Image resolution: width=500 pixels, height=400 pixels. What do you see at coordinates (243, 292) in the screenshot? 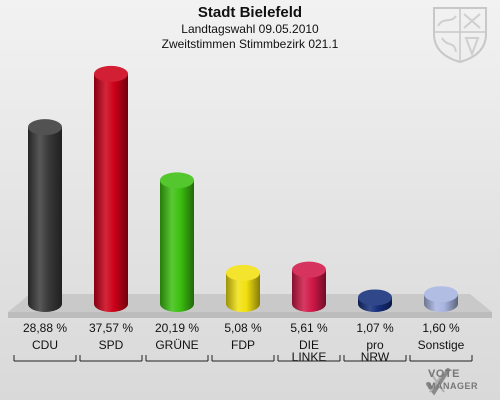
I see `bar-fdp` at bounding box center [243, 292].